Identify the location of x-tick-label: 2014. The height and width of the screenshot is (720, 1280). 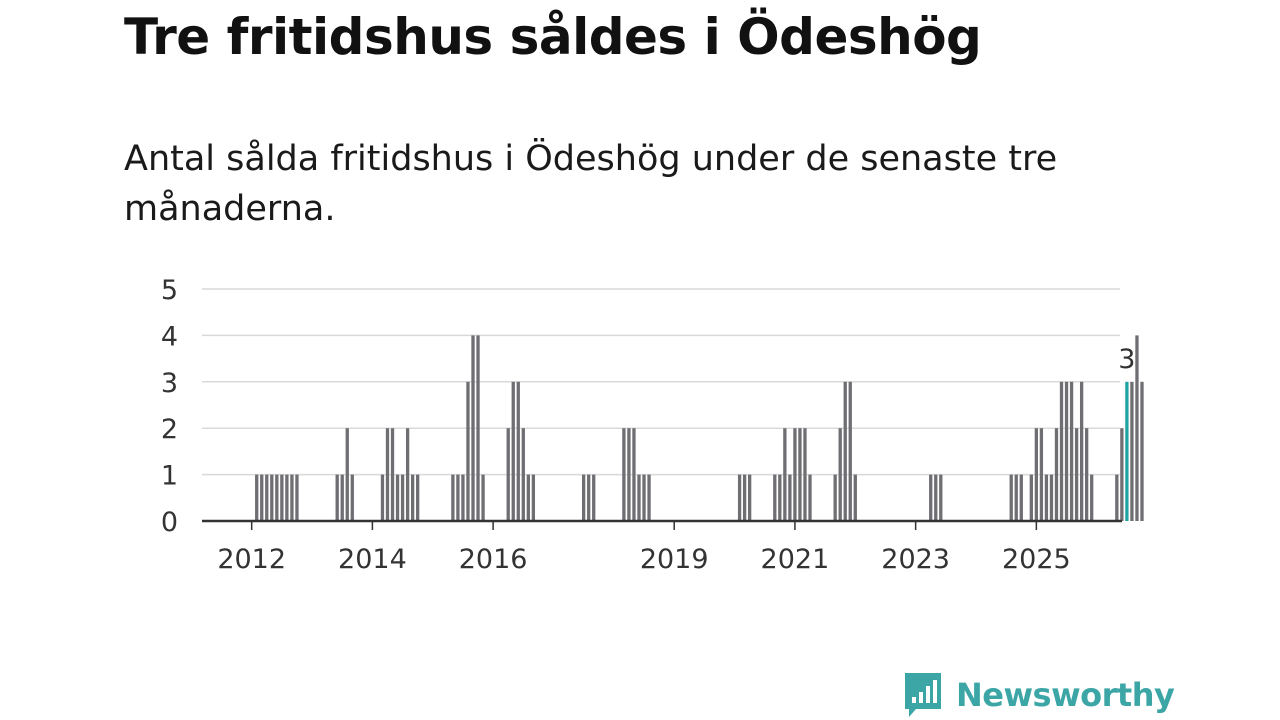
(372, 559).